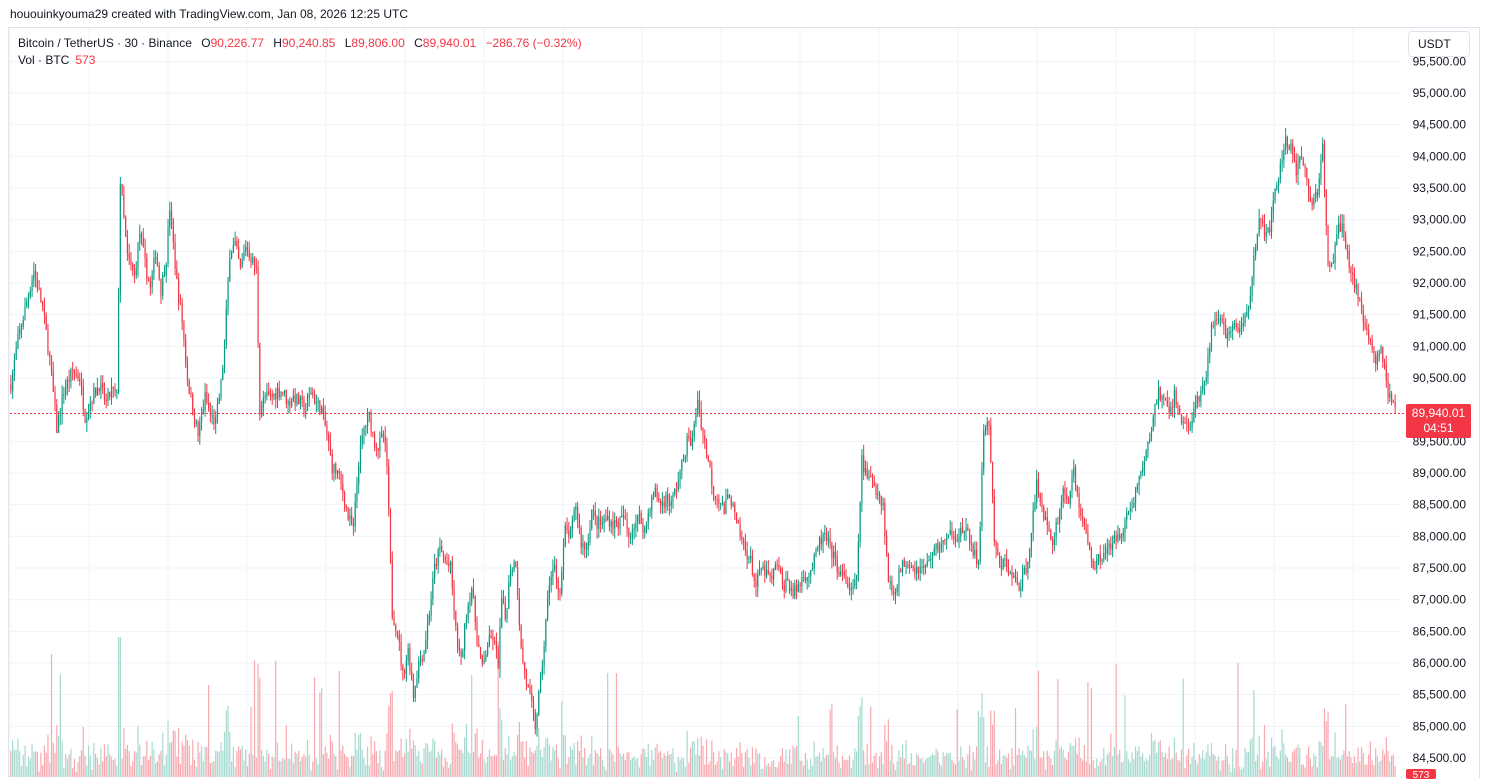 The height and width of the screenshot is (779, 1486). What do you see at coordinates (1439, 44) in the screenshot?
I see `currency-button: USDT` at bounding box center [1439, 44].